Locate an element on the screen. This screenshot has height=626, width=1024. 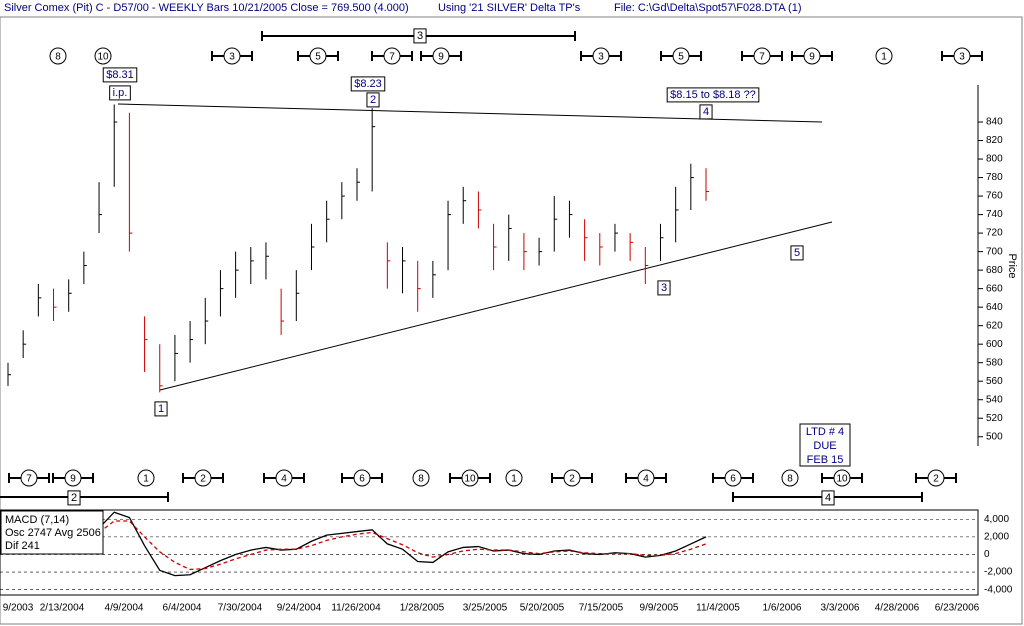
x-tick-label: 11/26/2004 is located at coordinates (356, 608).